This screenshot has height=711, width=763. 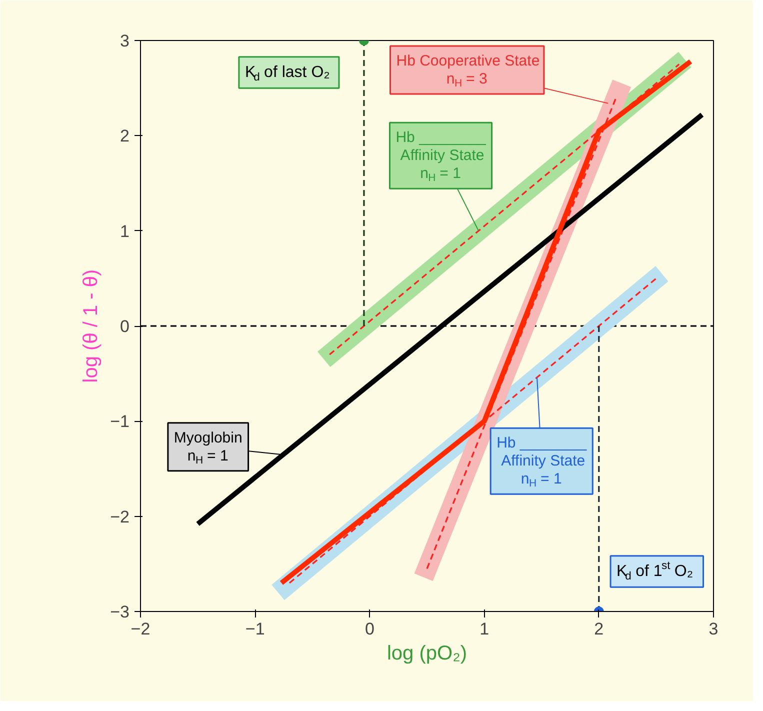 What do you see at coordinates (369, 629) in the screenshot?
I see `x-tick-label: 0` at bounding box center [369, 629].